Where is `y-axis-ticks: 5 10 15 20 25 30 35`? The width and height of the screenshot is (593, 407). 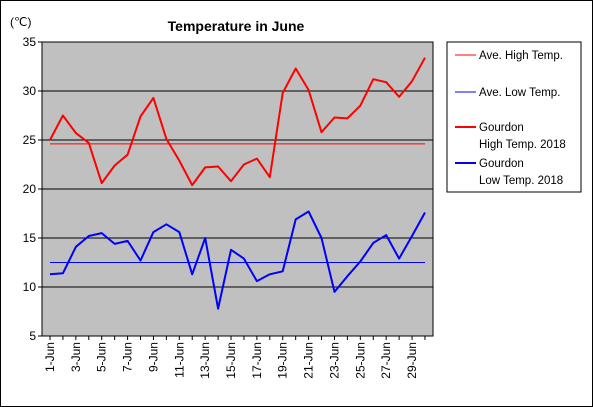
y-axis-ticks: 5 10 15 20 25 30 35 is located at coordinates (32, 189).